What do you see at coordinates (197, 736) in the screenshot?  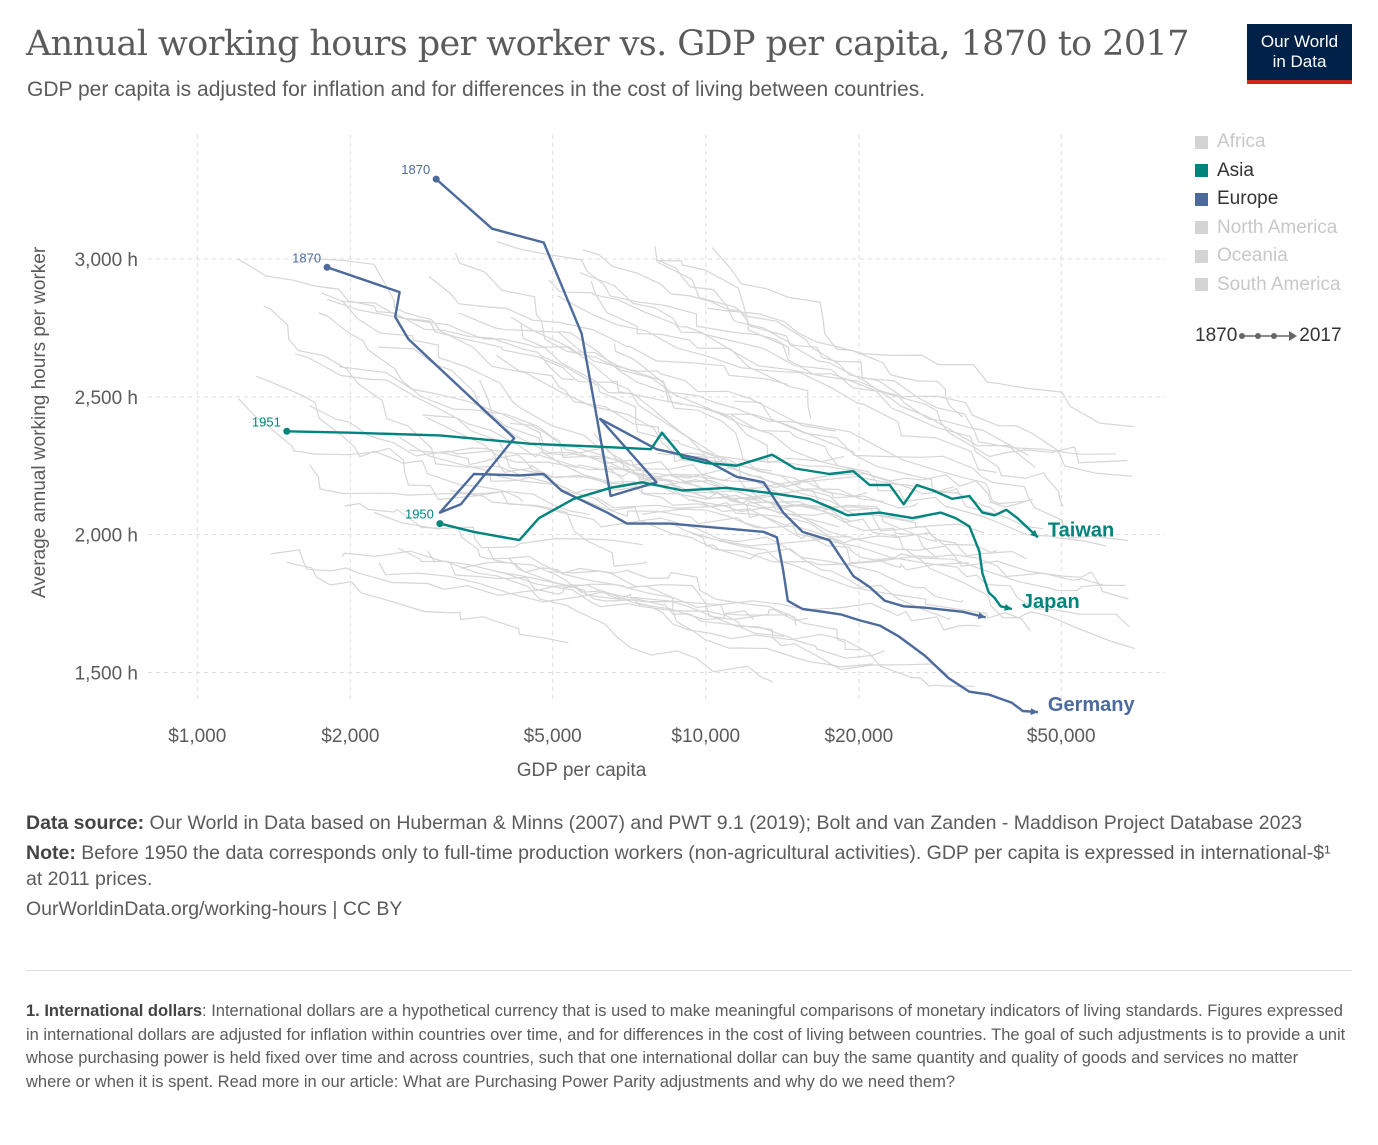 I see `x-tick-label: $1,000` at bounding box center [197, 736].